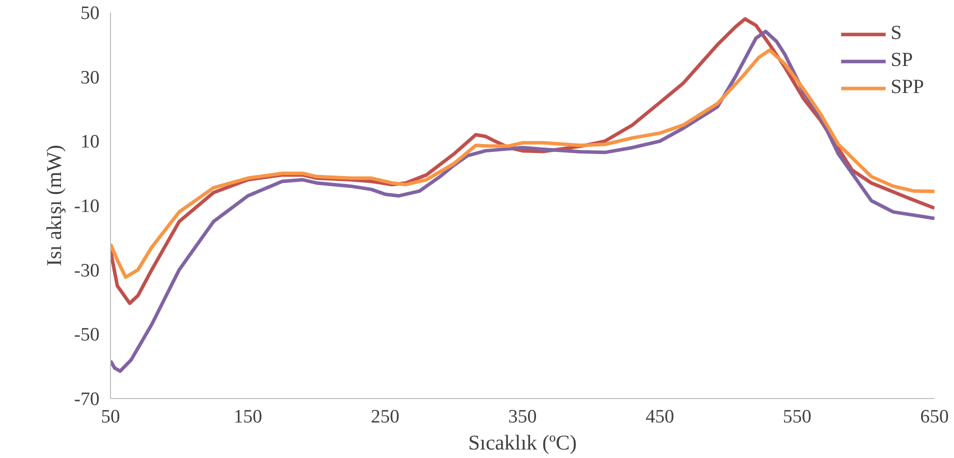 Image resolution: width=954 pixels, height=458 pixels. Describe the element at coordinates (522, 417) in the screenshot. I see `x-tick-label: 350` at that location.